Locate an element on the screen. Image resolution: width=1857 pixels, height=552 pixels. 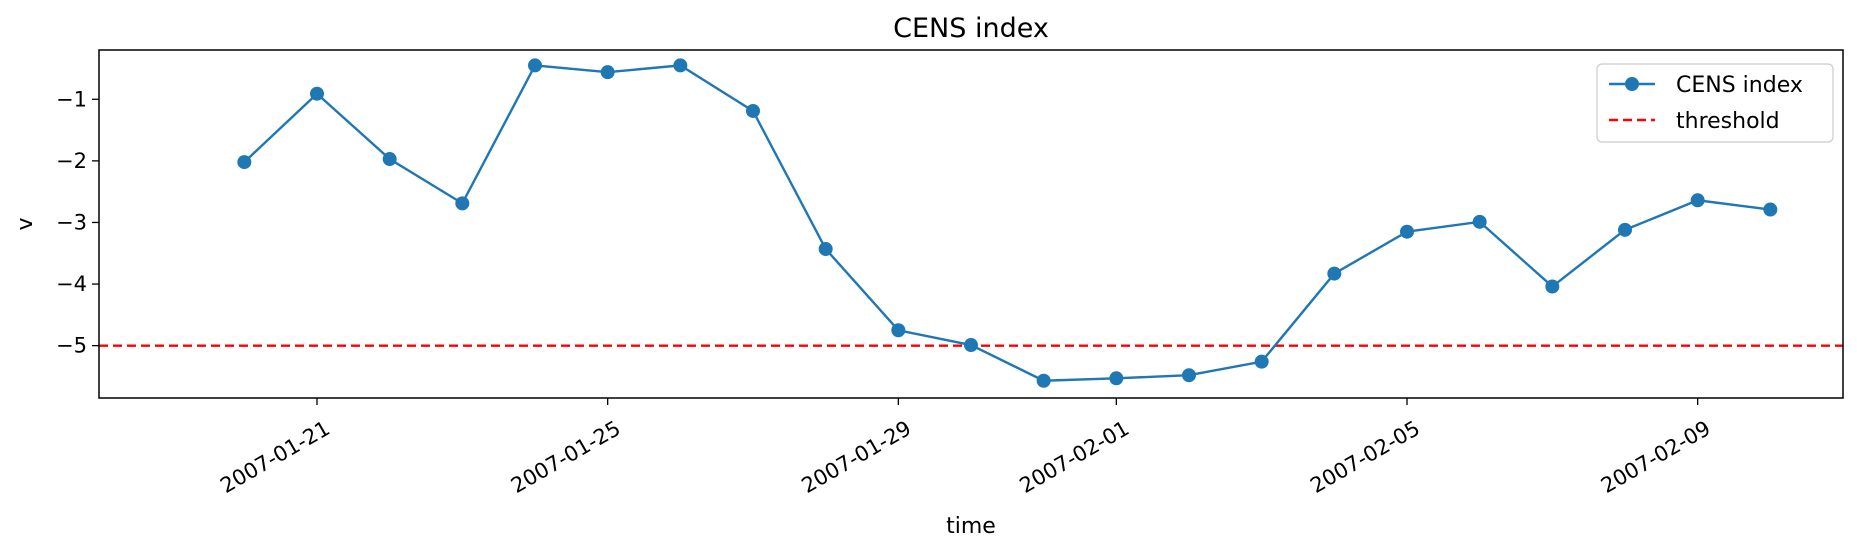
legend-marker-cens-index is located at coordinates (1632, 84).